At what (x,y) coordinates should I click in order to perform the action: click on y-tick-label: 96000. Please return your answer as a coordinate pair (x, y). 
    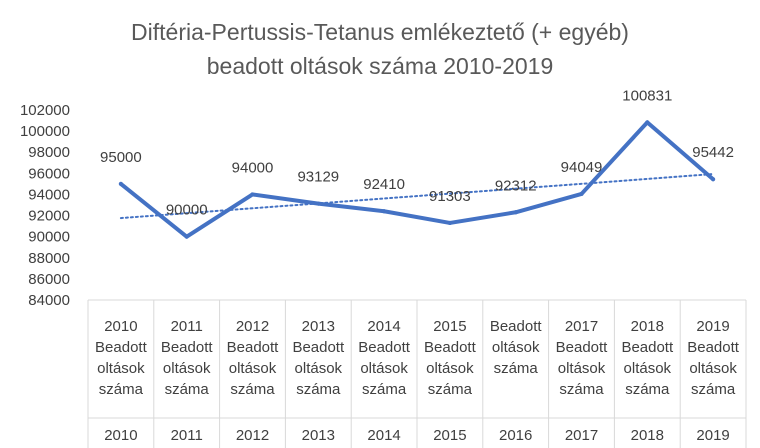
    Looking at the image, I should click on (49, 173).